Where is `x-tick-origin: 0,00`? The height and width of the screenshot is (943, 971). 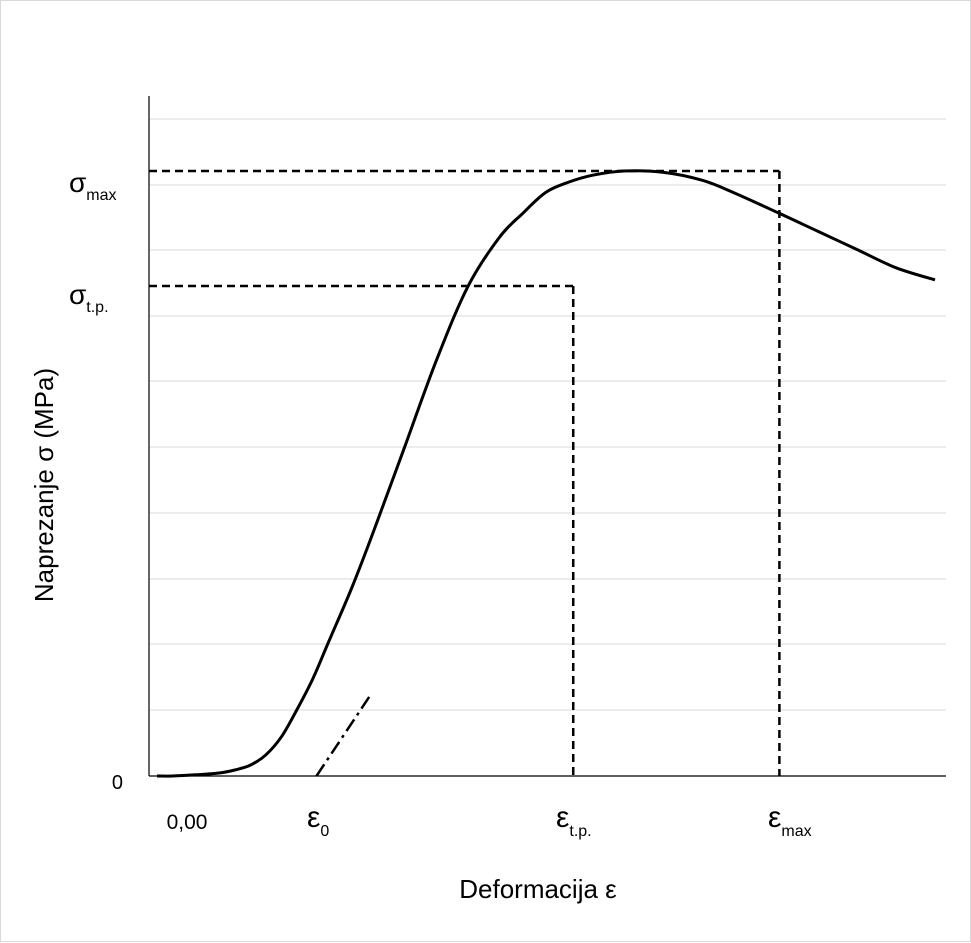
x-tick-origin: 0,00 is located at coordinates (187, 822).